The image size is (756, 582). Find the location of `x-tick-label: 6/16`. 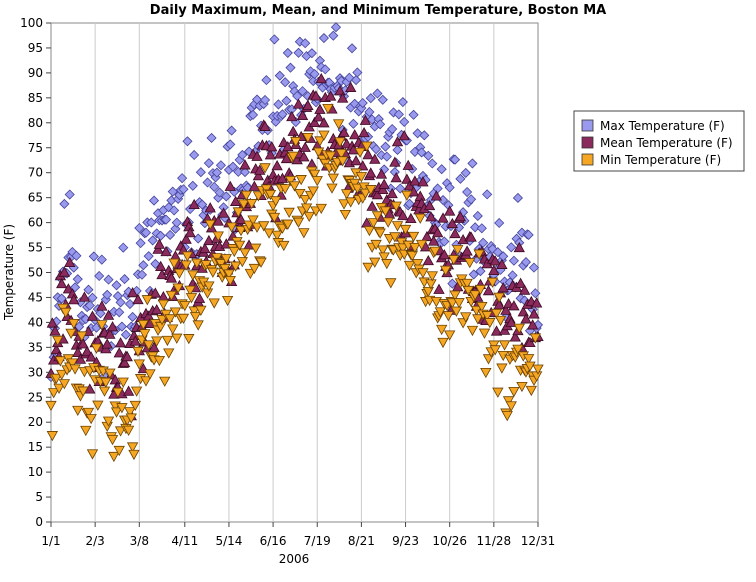

x-tick-label: 6/16 is located at coordinates (273, 541).